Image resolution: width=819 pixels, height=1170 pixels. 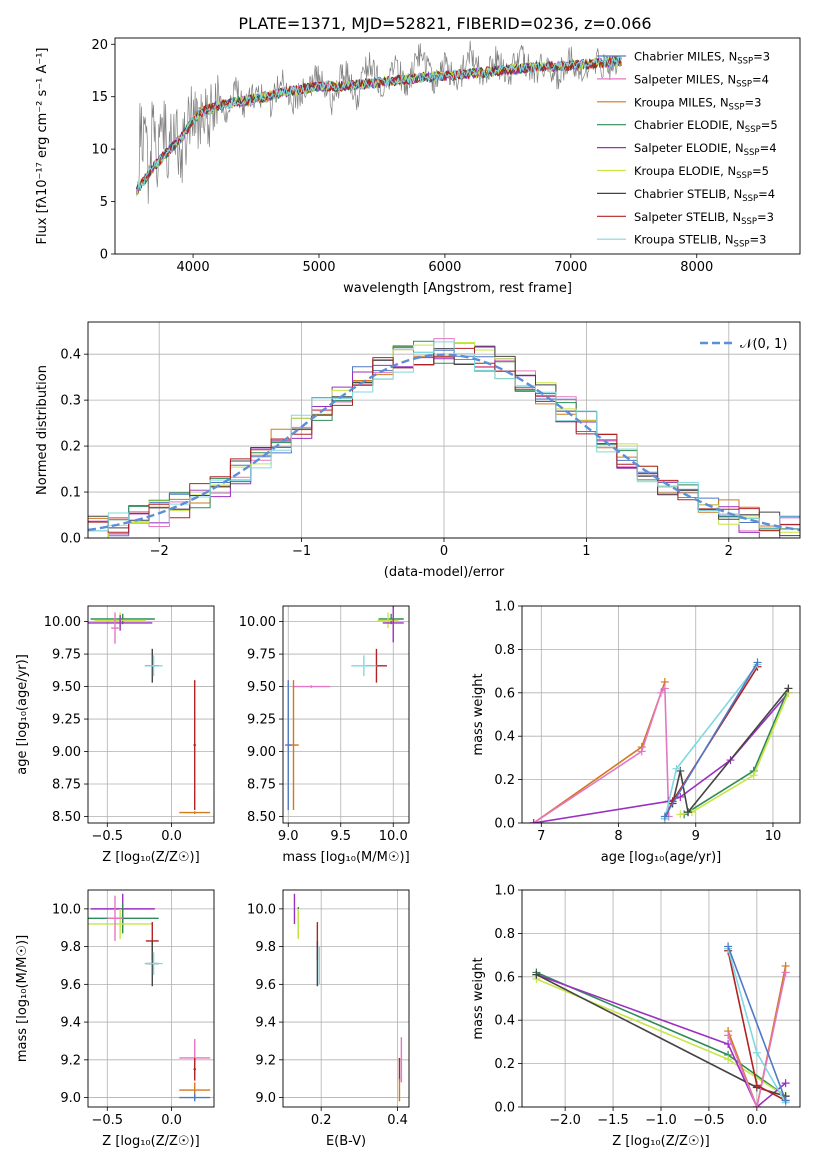 I want to click on gaussian-curve, so click(x=444, y=442).